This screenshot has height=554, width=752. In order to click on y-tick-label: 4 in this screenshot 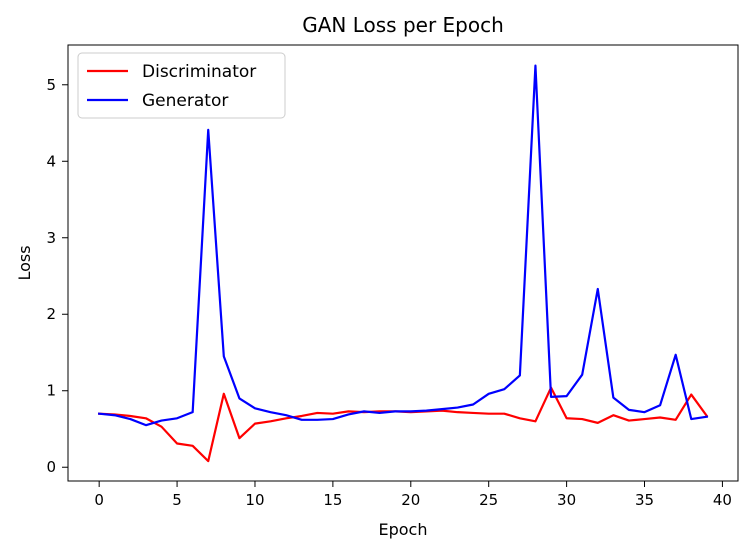, I will do `click(51, 161)`.